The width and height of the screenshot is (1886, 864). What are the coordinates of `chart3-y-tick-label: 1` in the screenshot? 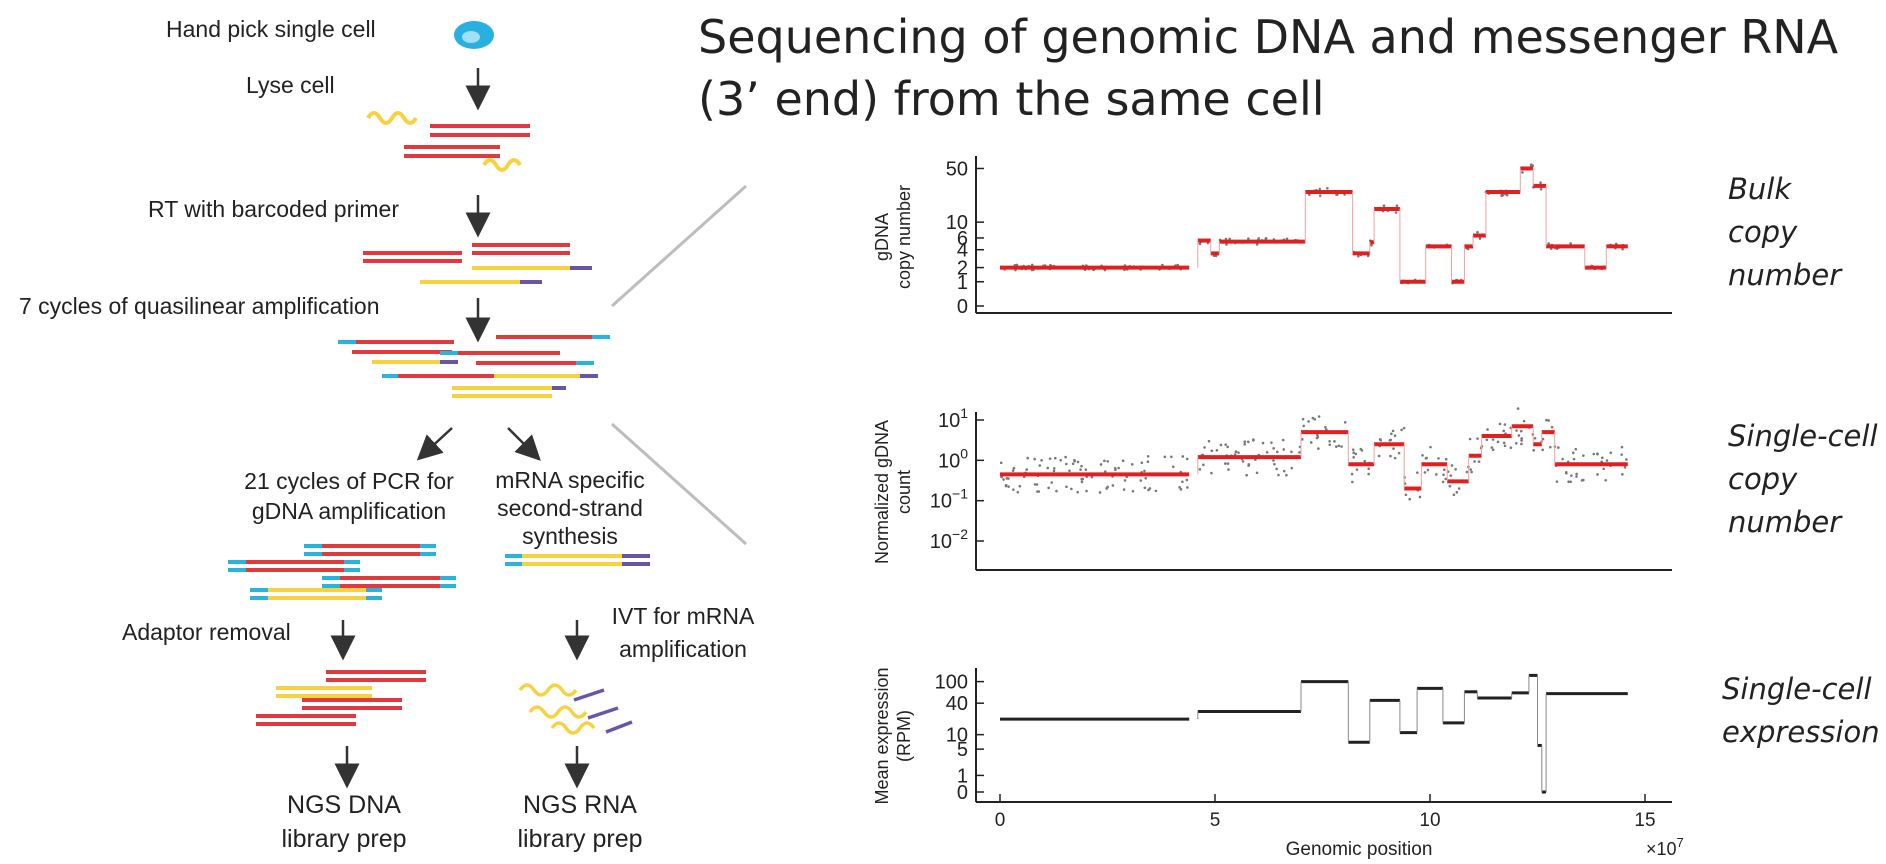 It's located at (962, 776).